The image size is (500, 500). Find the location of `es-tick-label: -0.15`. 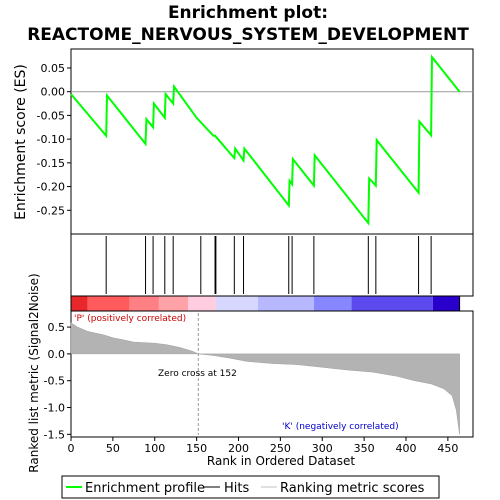

es-tick-label: -0.15 is located at coordinates (51, 163).